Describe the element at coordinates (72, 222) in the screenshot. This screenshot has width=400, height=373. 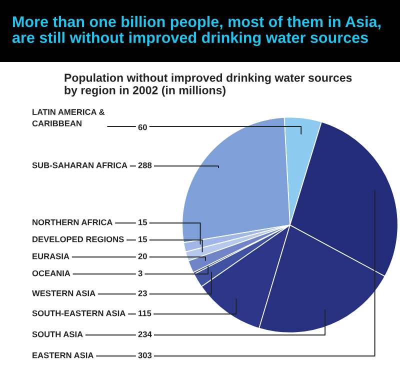
I see `slice-label: NORTHERN AFRICA` at that location.